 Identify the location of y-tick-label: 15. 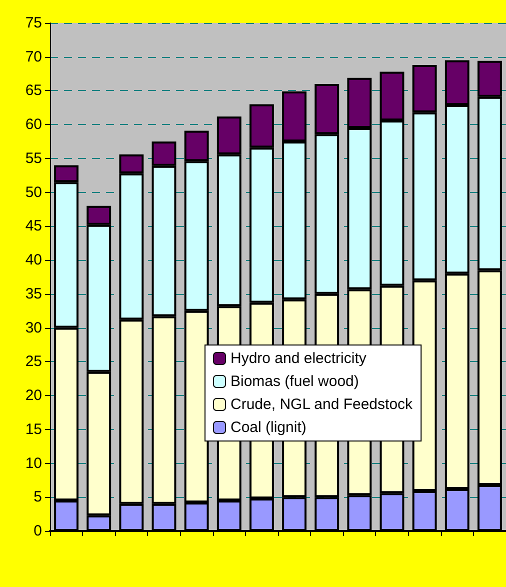
(33, 429).